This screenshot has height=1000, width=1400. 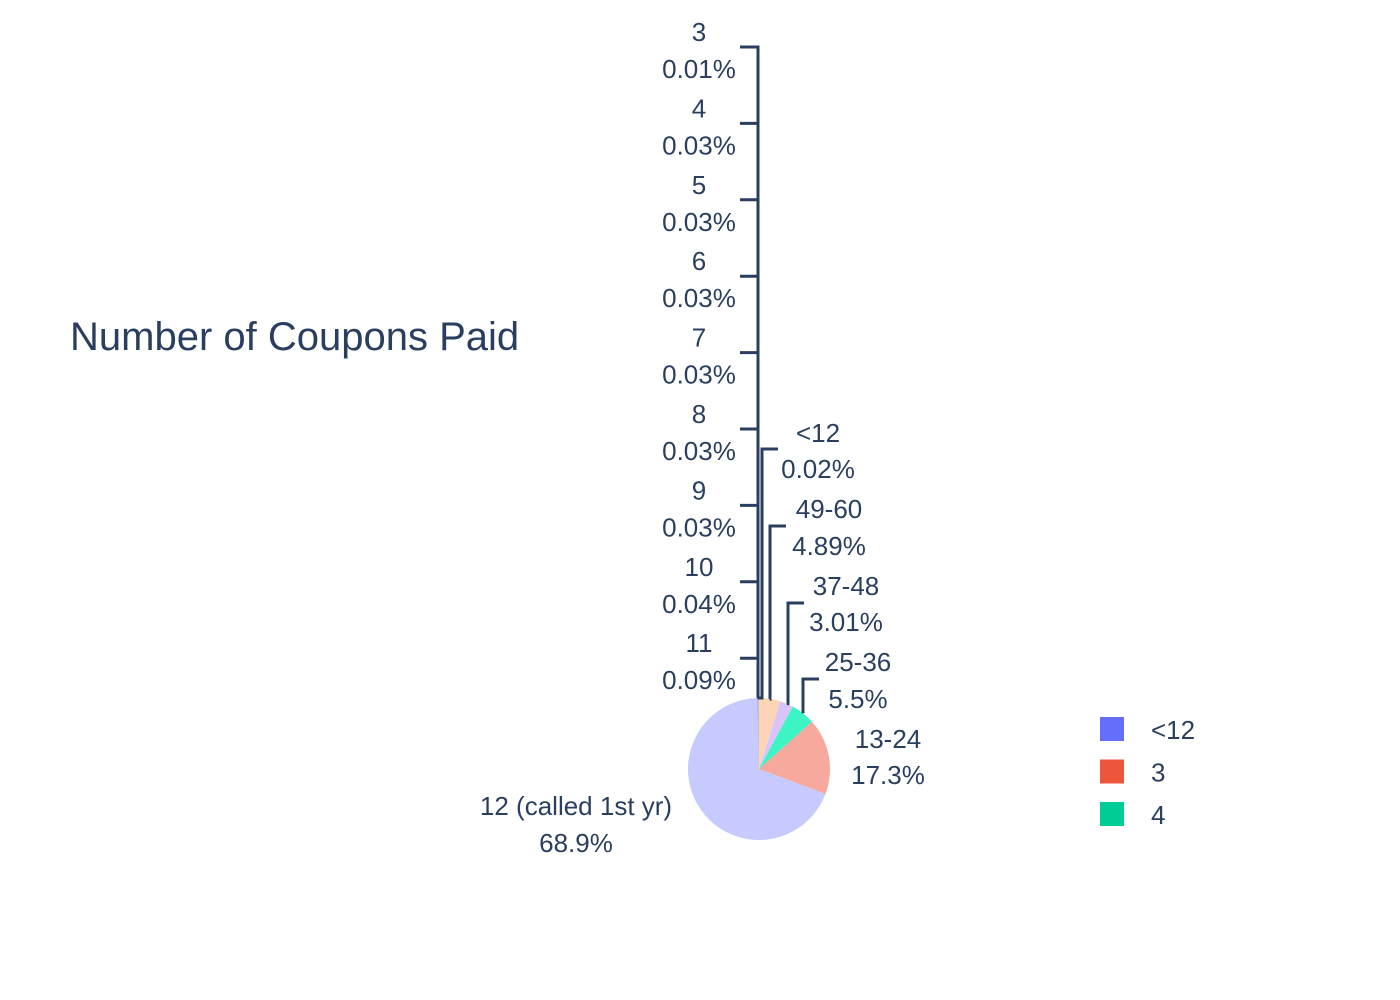 I want to click on slice-percent-8: 0.03%, so click(x=699, y=451).